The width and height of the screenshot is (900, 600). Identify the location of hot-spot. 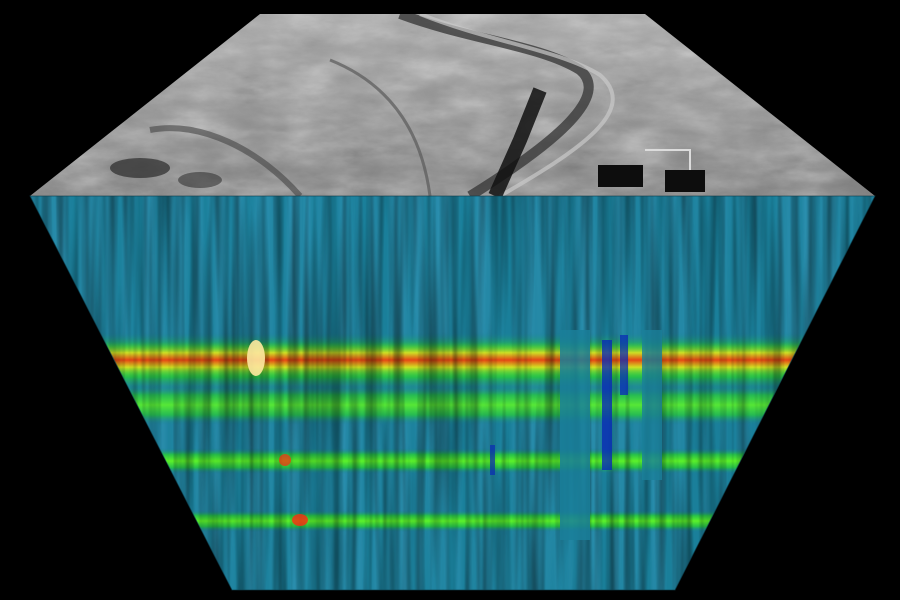
(256, 358).